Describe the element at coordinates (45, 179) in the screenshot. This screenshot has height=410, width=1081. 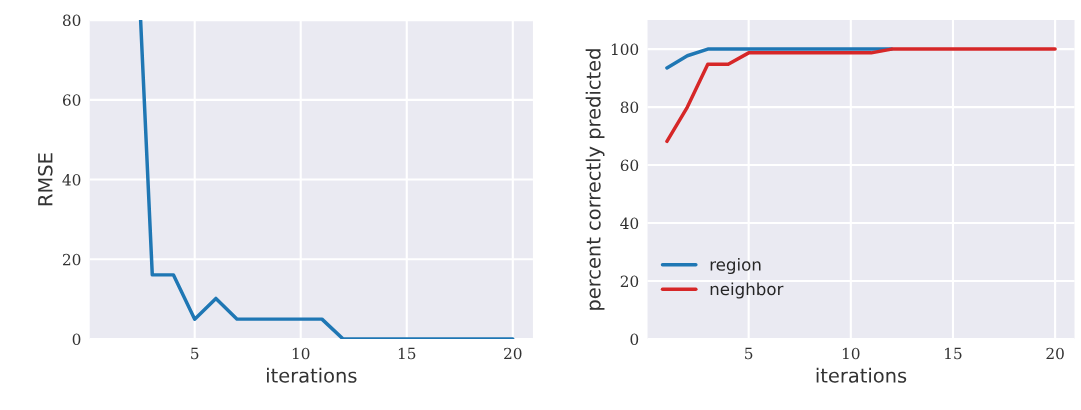
I see `y-axis-title: RMSE` at that location.